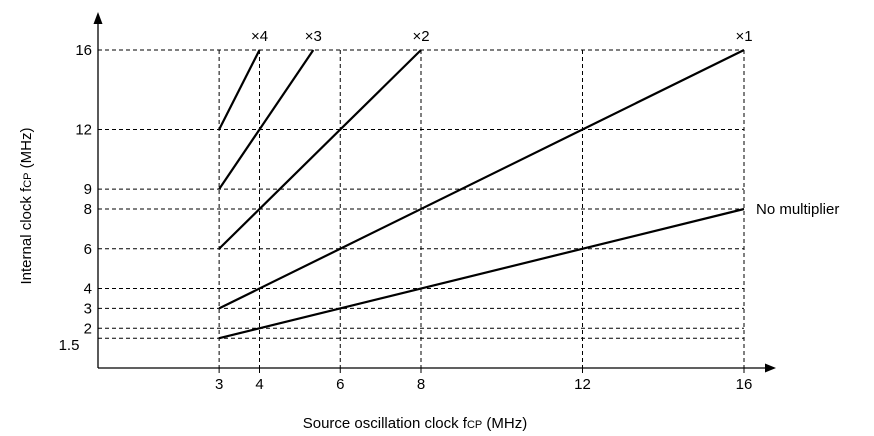 The width and height of the screenshot is (874, 436). What do you see at coordinates (83, 50) in the screenshot?
I see `y-tick-label: 16` at bounding box center [83, 50].